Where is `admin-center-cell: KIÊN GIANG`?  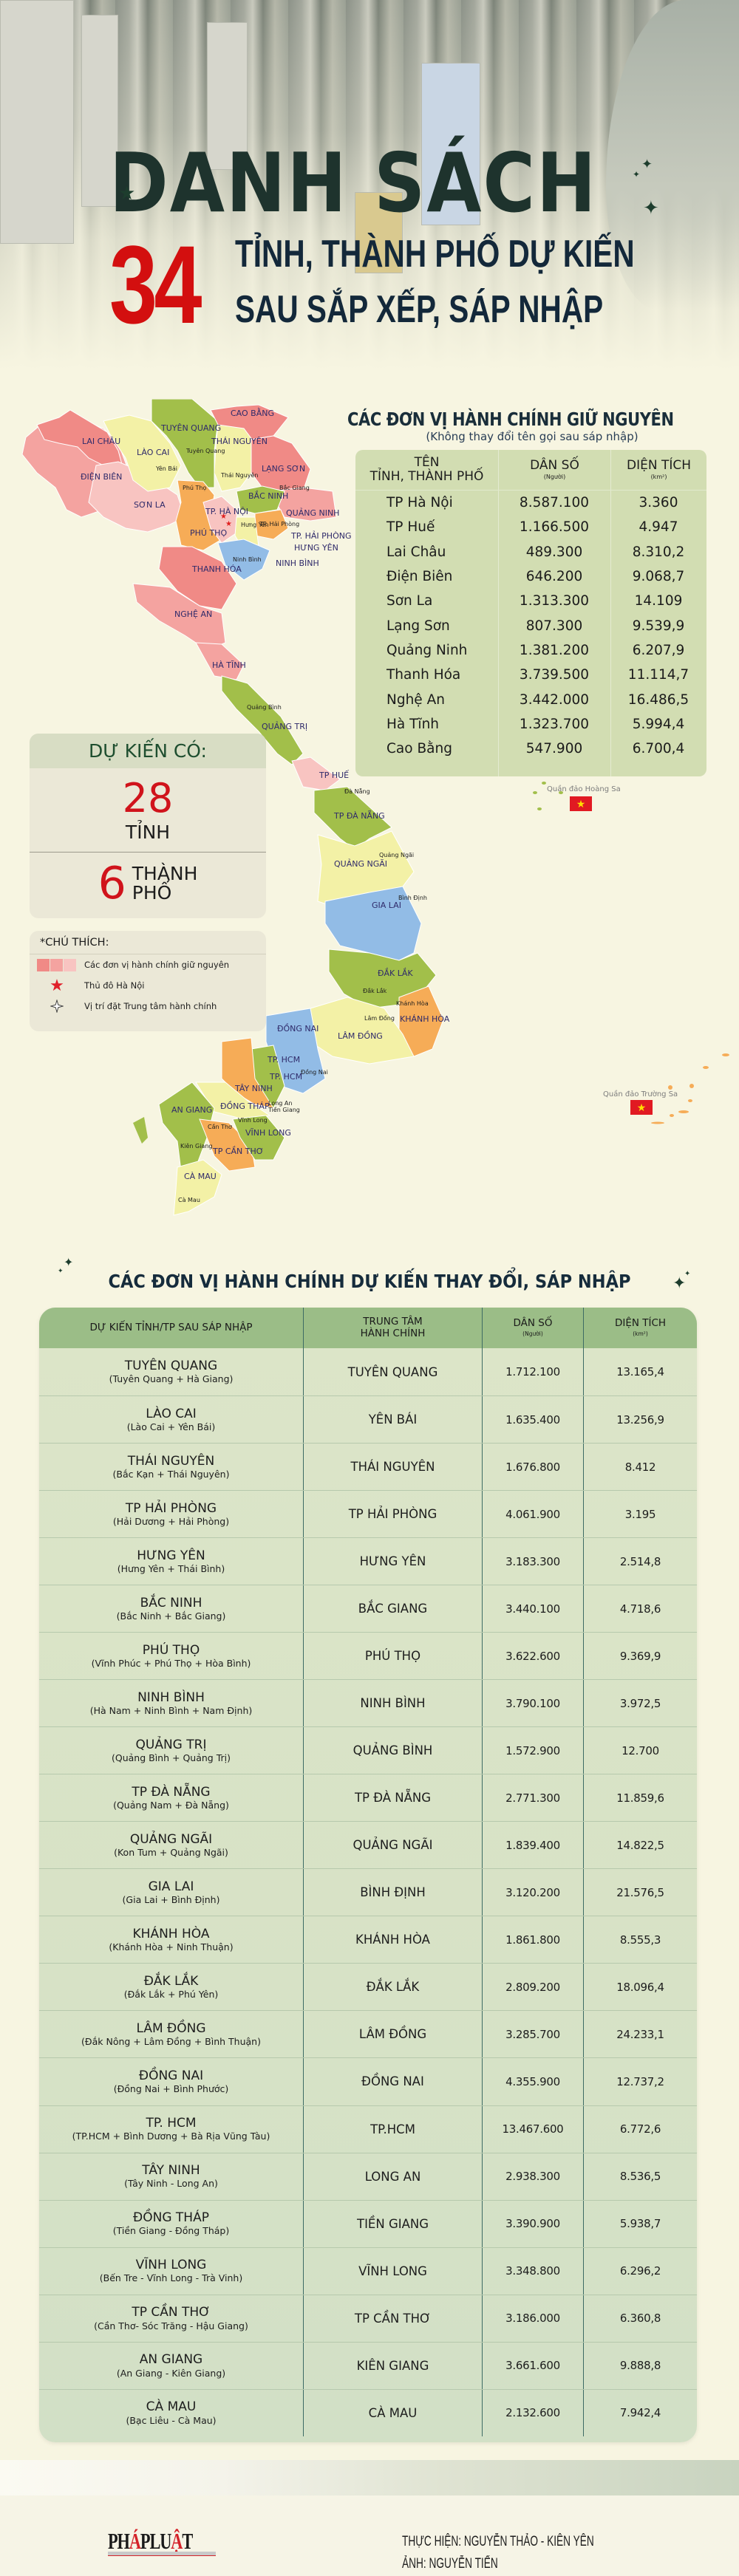 admin-center-cell: KIÊN GIANG is located at coordinates (392, 2366).